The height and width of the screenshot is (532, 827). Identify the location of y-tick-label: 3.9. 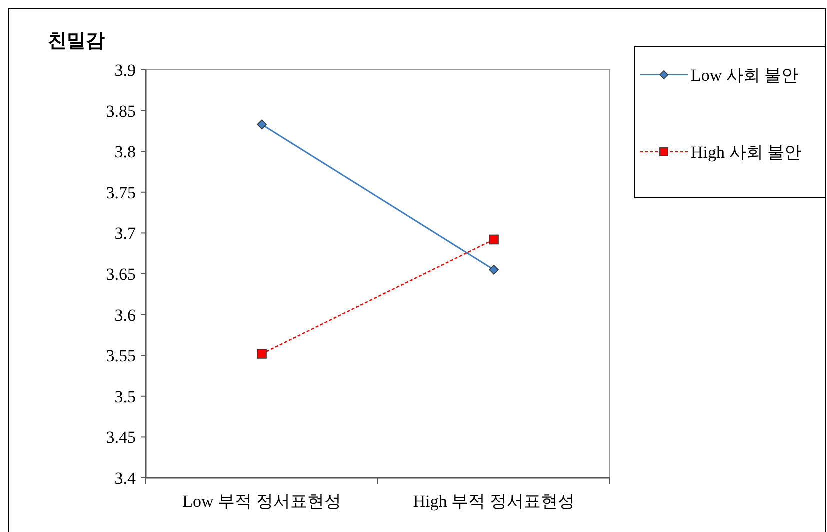
(125, 70).